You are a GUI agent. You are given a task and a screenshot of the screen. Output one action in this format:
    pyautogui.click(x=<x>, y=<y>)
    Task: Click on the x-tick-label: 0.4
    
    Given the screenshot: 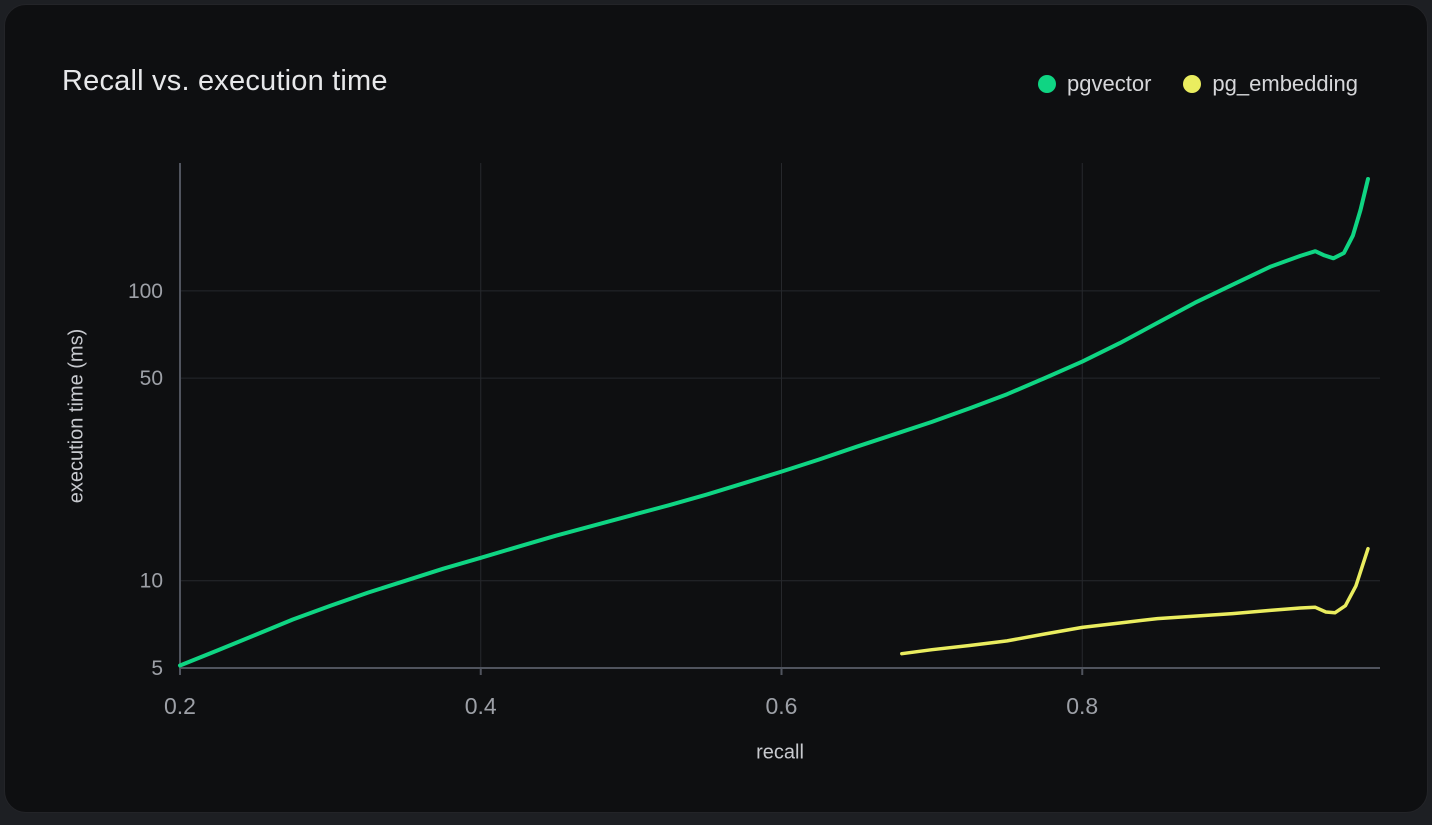 What is the action you would take?
    pyautogui.click(x=481, y=706)
    